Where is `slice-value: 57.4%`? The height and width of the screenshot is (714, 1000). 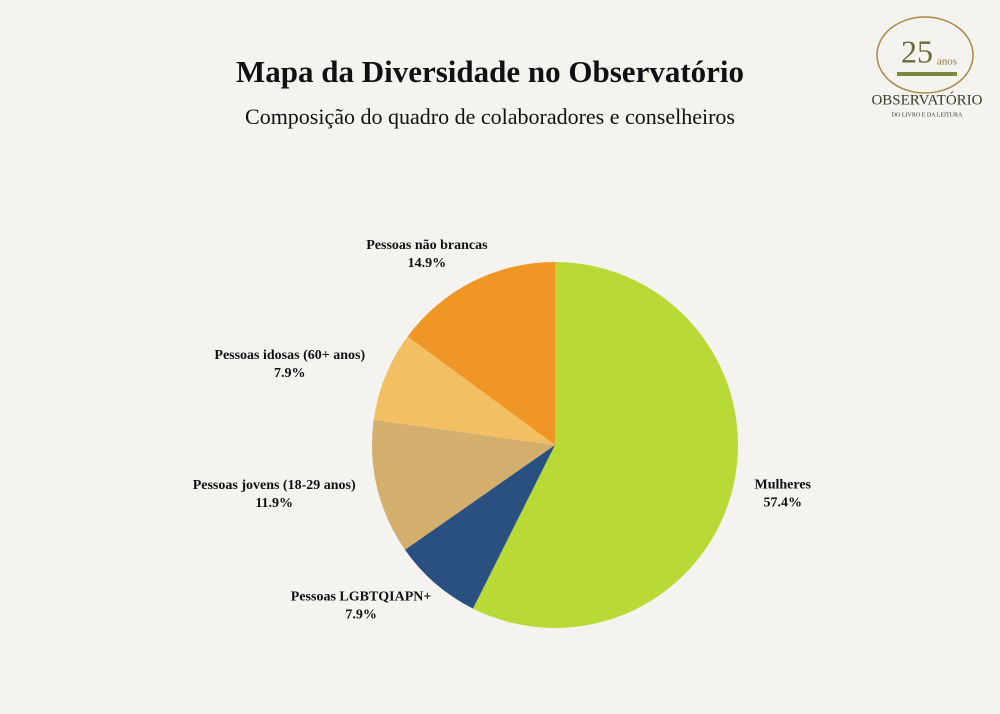 slice-value: 57.4% is located at coordinates (782, 502).